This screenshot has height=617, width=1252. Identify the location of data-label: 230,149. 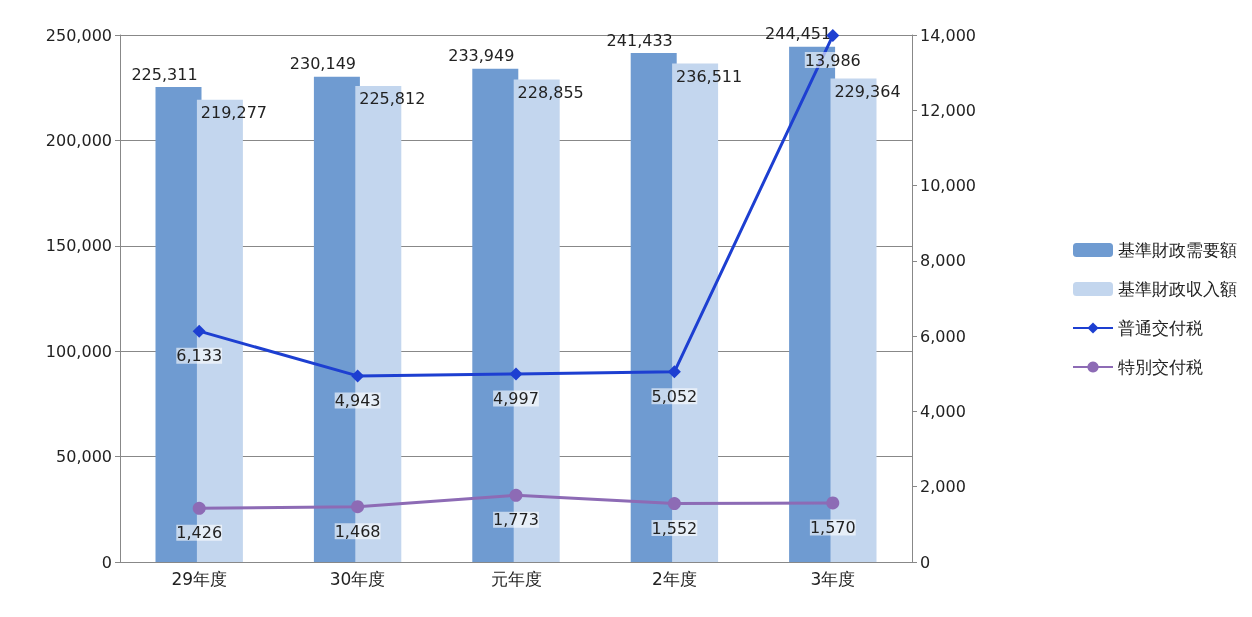
(322, 64).